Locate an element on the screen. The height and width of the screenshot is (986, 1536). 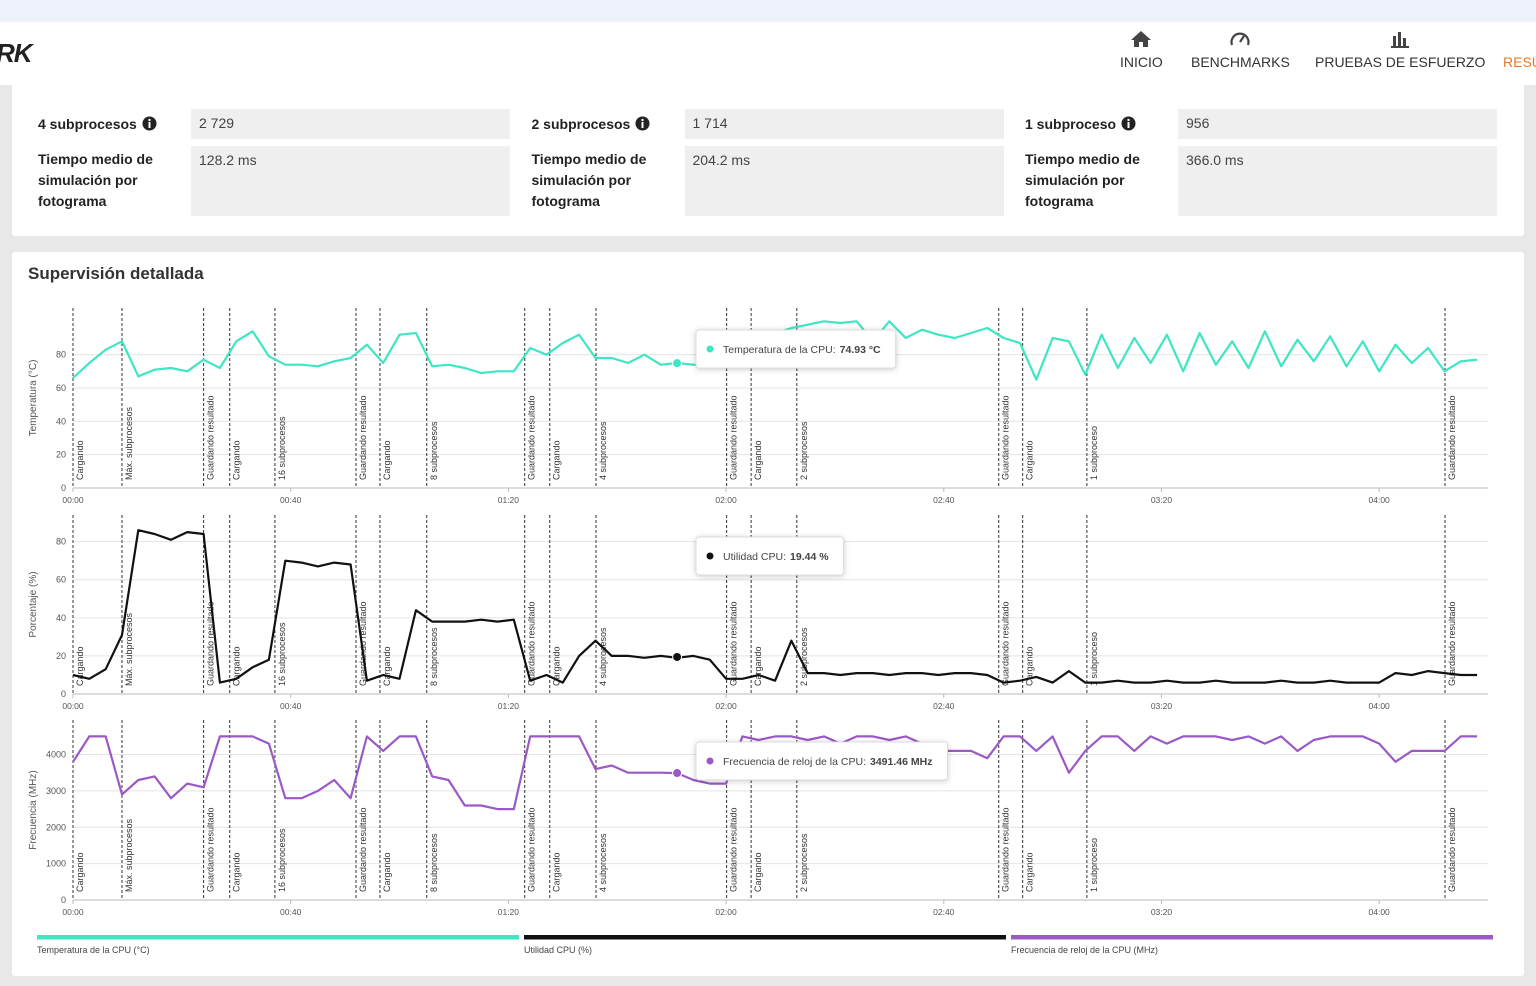
y-tick-label: 4000 is located at coordinates (56, 755).